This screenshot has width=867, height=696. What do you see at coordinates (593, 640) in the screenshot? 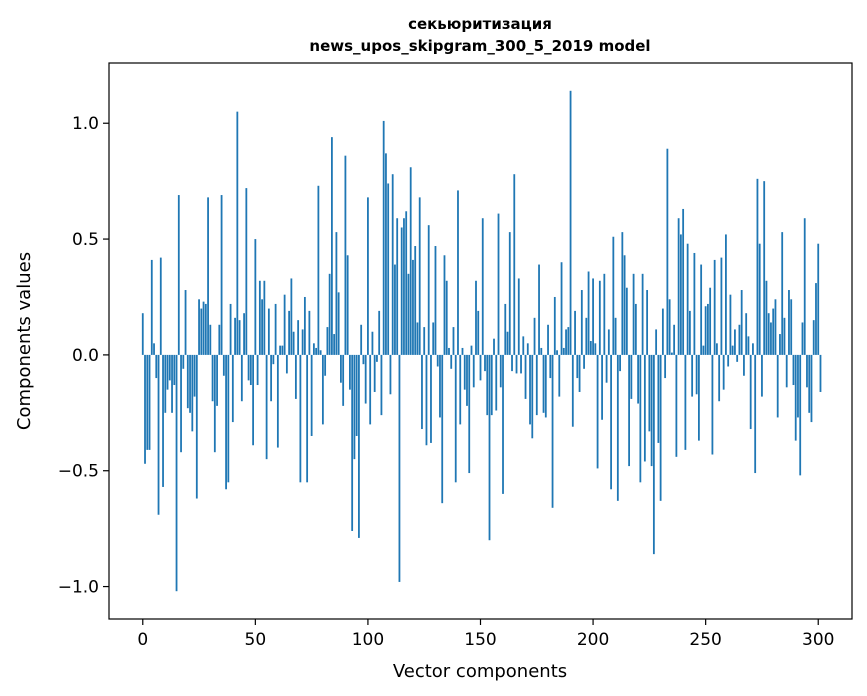
I see `x-tick-label: 200` at bounding box center [593, 640].